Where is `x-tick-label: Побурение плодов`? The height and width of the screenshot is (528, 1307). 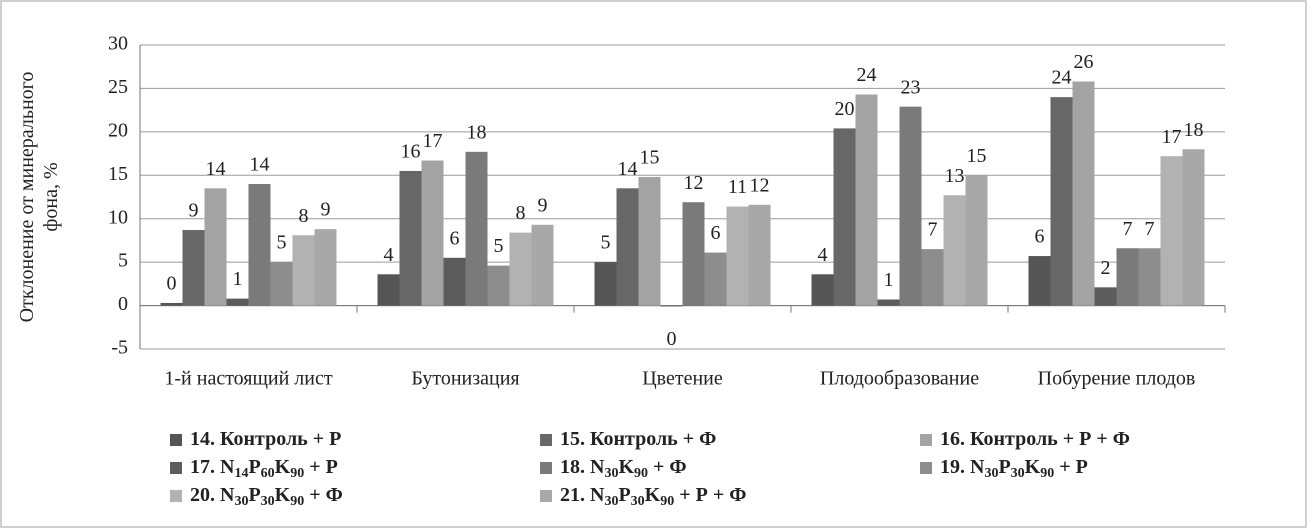 x-tick-label: Побурение плодов is located at coordinates (1117, 379).